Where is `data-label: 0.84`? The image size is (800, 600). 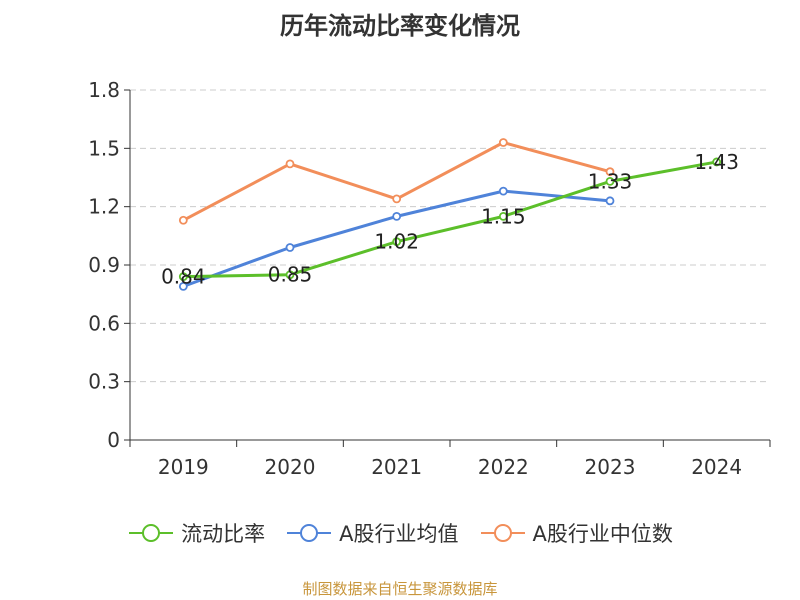 data-label: 0.84 is located at coordinates (183, 277).